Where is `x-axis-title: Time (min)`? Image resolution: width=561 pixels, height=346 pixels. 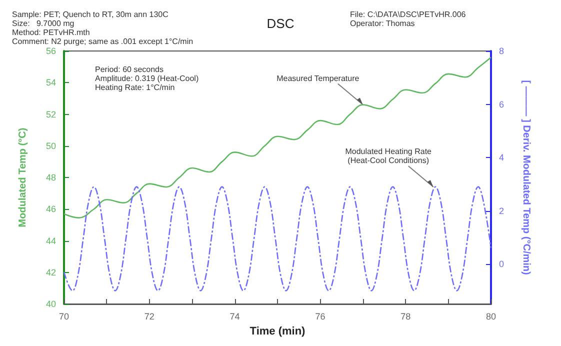
x-axis-title: Time (min) is located at coordinates (278, 332).